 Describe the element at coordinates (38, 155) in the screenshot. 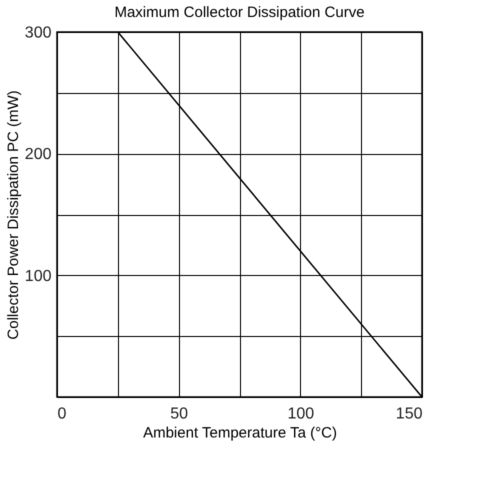

I see `y-tick-label: 200` at that location.